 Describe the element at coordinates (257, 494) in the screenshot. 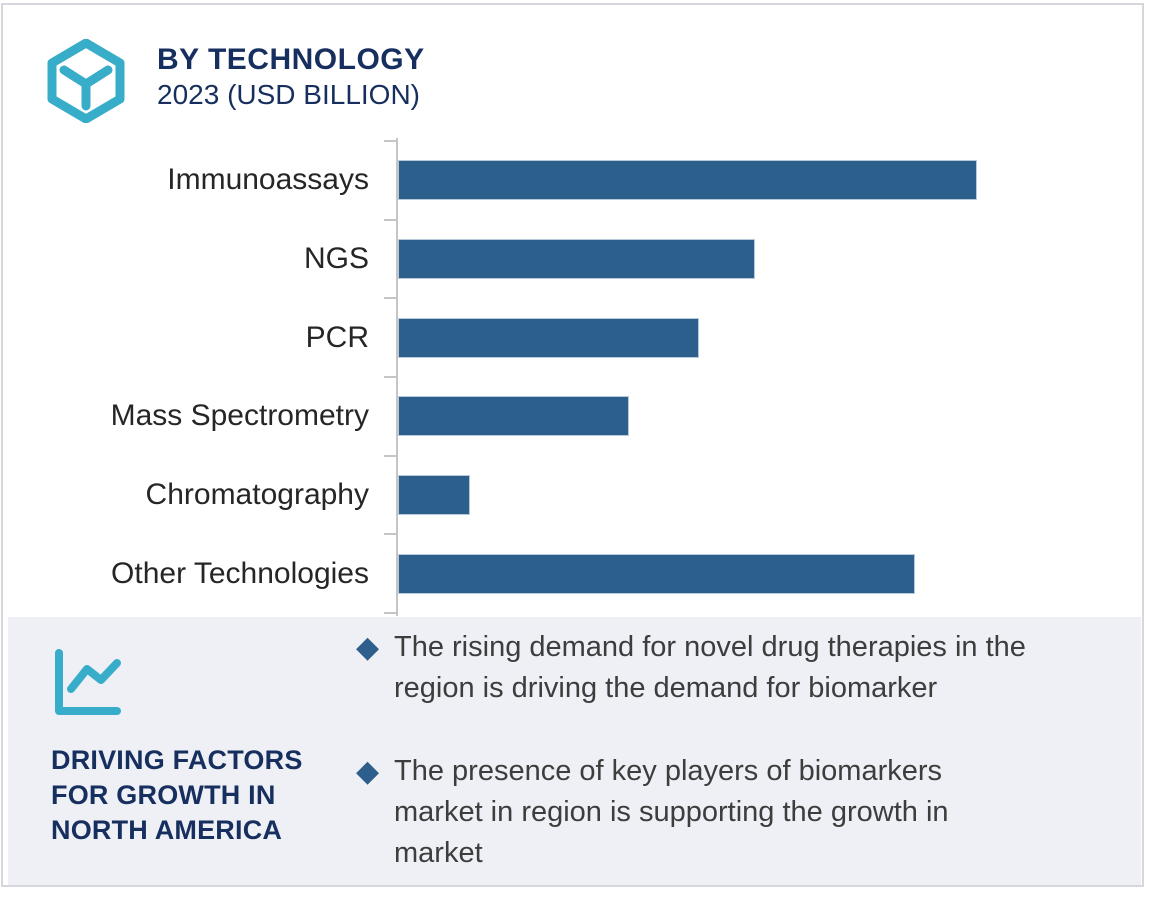

I see `bar-label: Chromatography` at that location.